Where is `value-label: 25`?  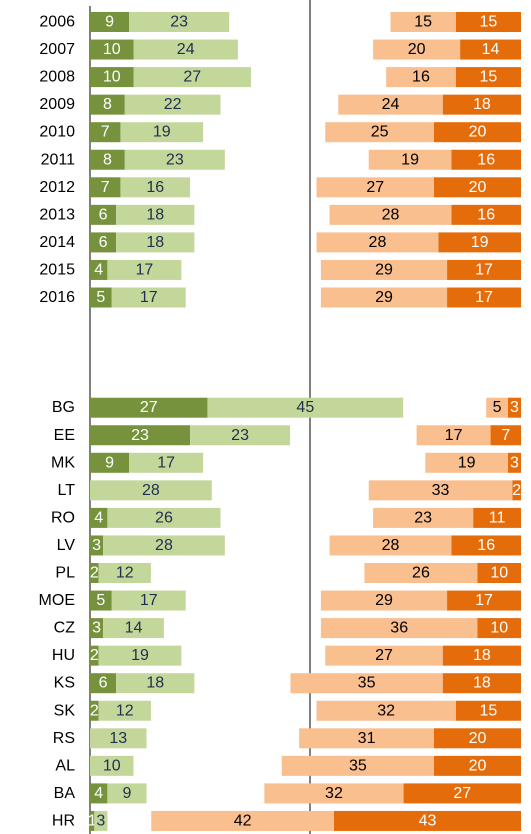
value-label: 25 is located at coordinates (380, 132).